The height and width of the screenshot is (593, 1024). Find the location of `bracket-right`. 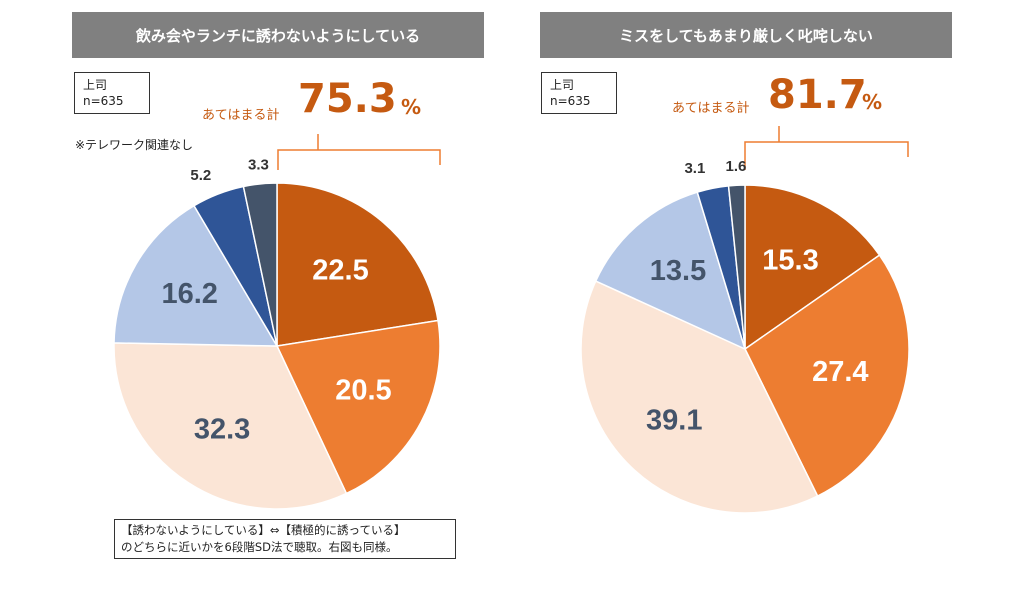

bracket-right is located at coordinates (826, 148).